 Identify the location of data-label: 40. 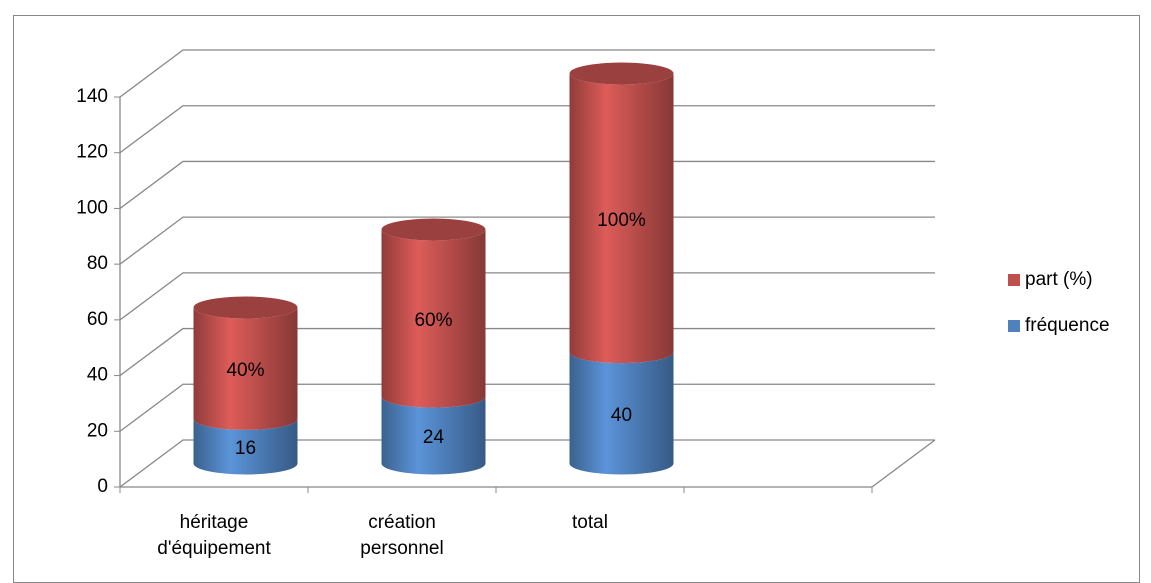
(621, 415).